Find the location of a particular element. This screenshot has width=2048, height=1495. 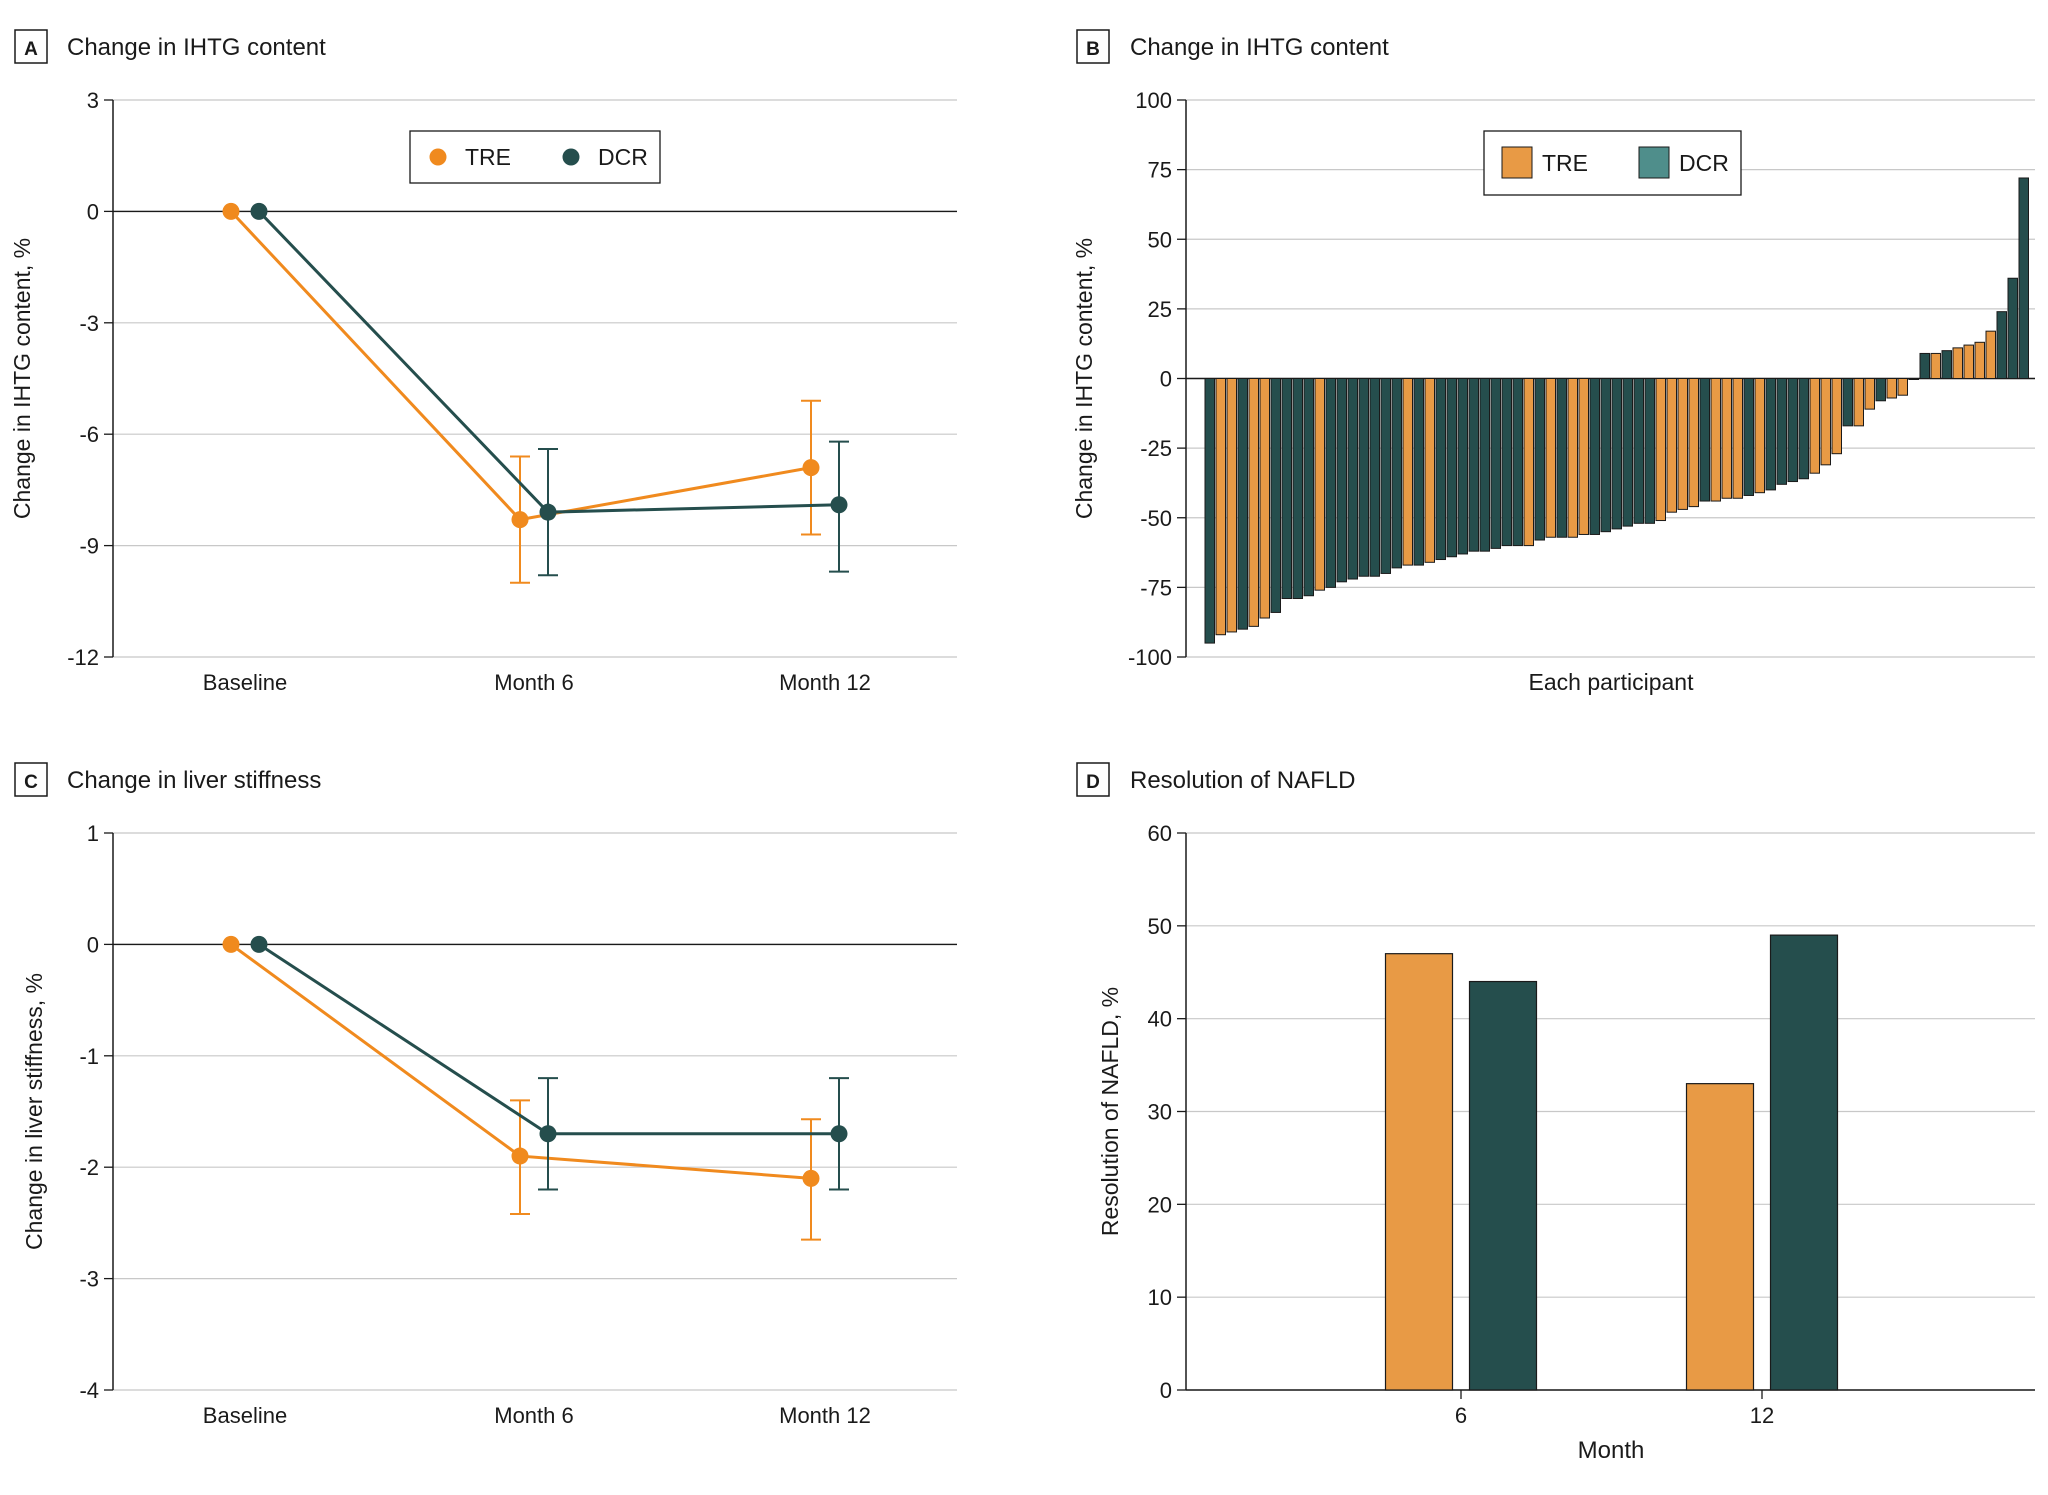

panel-b-letter-box is located at coordinates (1093, 46).